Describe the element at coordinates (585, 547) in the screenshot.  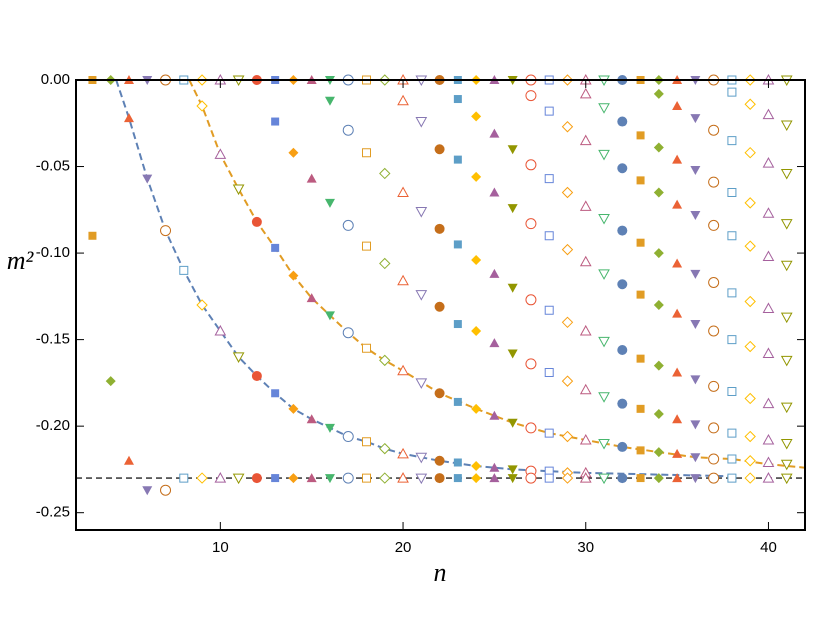
I see `x-tick-label: 30` at that location.